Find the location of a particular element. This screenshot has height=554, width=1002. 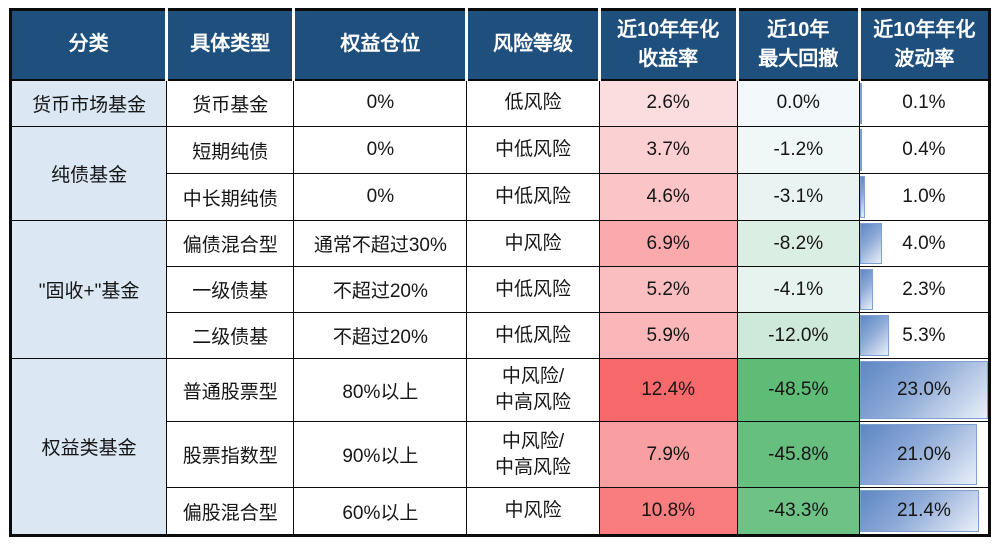

table-row: 中长期纯债 0% 中低风险 4.6% -3.1% 1.0% is located at coordinates (501, 197).